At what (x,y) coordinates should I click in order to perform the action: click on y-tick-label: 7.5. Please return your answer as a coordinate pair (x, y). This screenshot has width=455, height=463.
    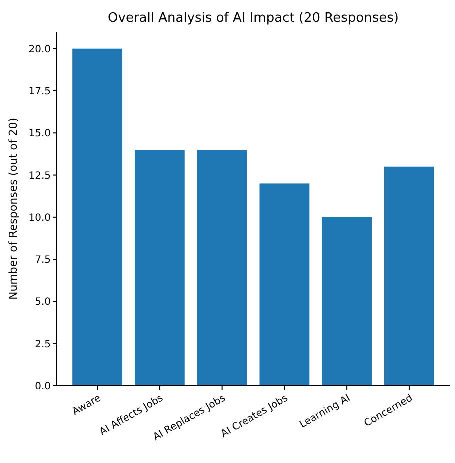
    Looking at the image, I should click on (43, 260).